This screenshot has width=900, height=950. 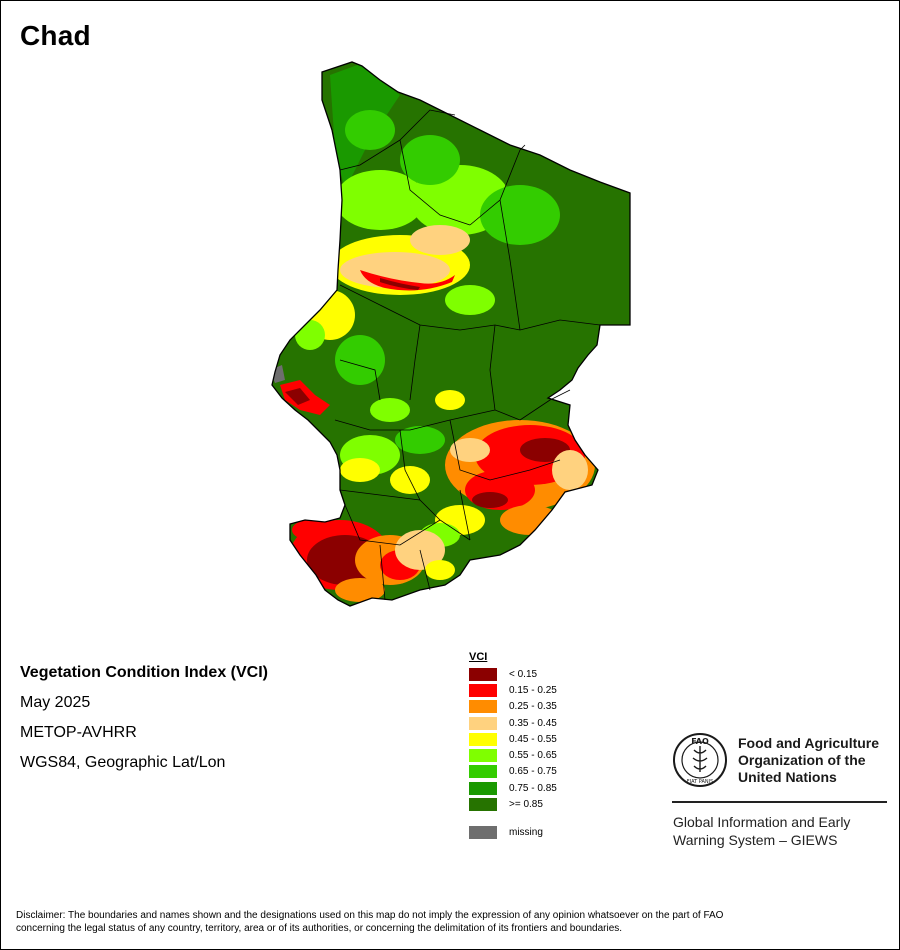 I want to click on legend-row-missing: missing, so click(x=513, y=833).